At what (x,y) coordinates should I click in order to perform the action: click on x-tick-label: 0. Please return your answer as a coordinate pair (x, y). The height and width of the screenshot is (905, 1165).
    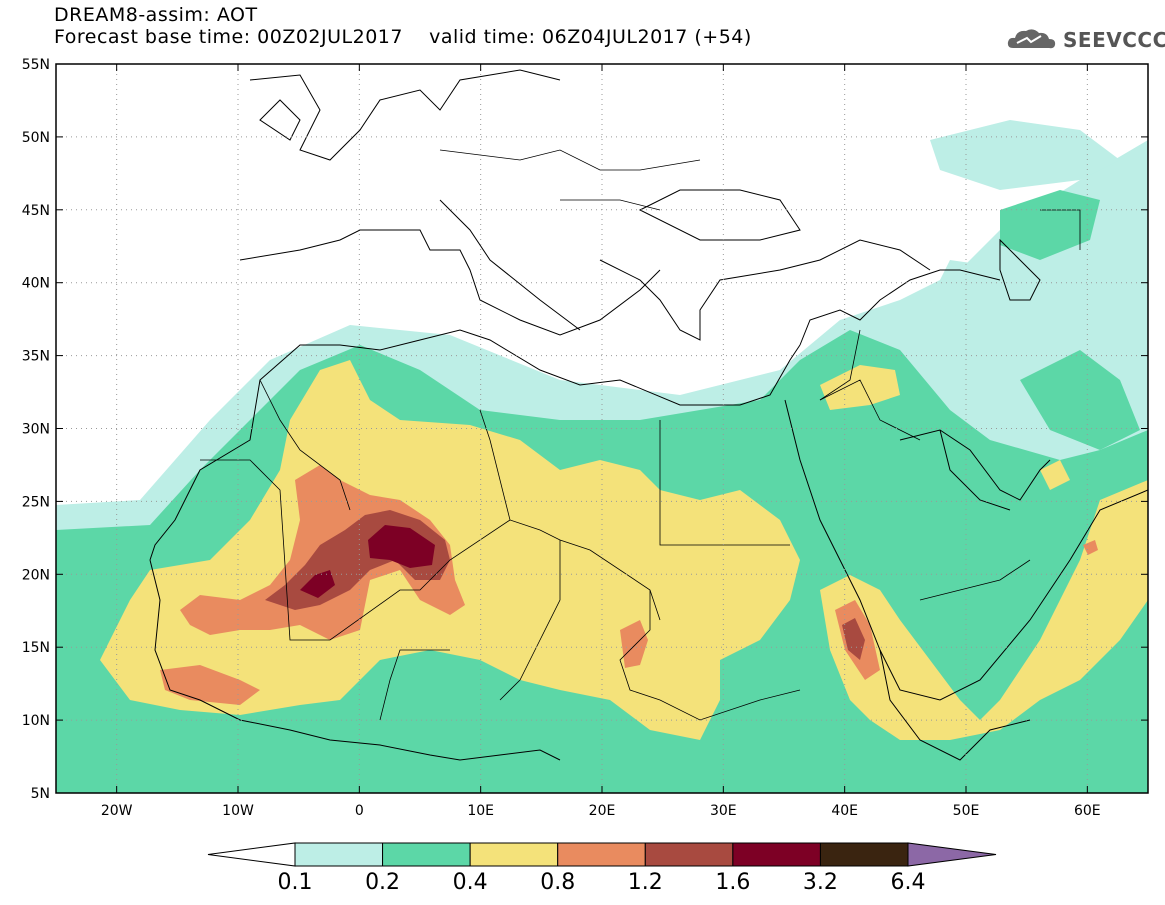
    Looking at the image, I should click on (359, 811).